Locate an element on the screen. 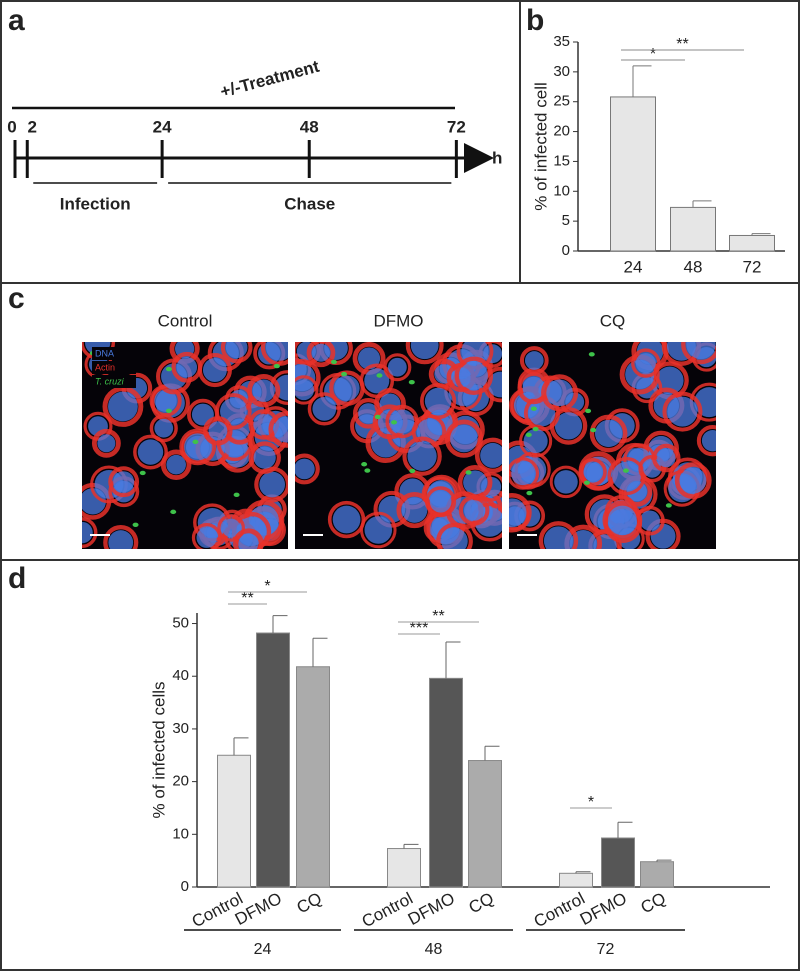 The height and width of the screenshot is (971, 800). panel-label: c is located at coordinates (16, 298).